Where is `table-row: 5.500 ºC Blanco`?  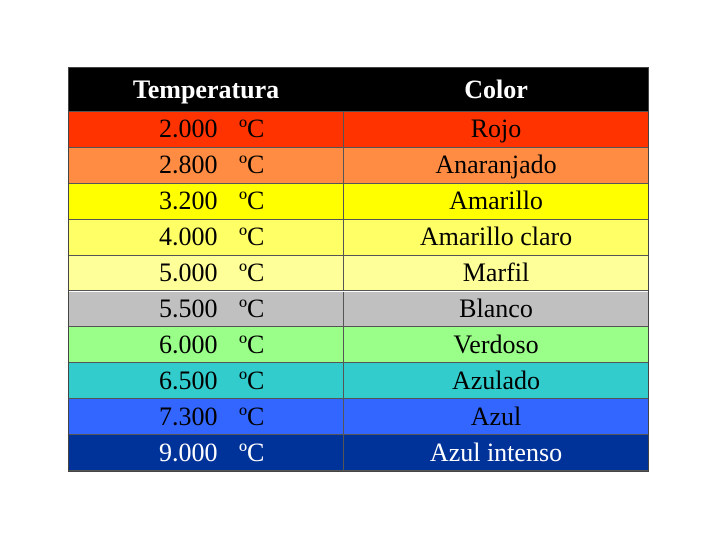 table-row: 5.500 ºC Blanco is located at coordinates (358, 309).